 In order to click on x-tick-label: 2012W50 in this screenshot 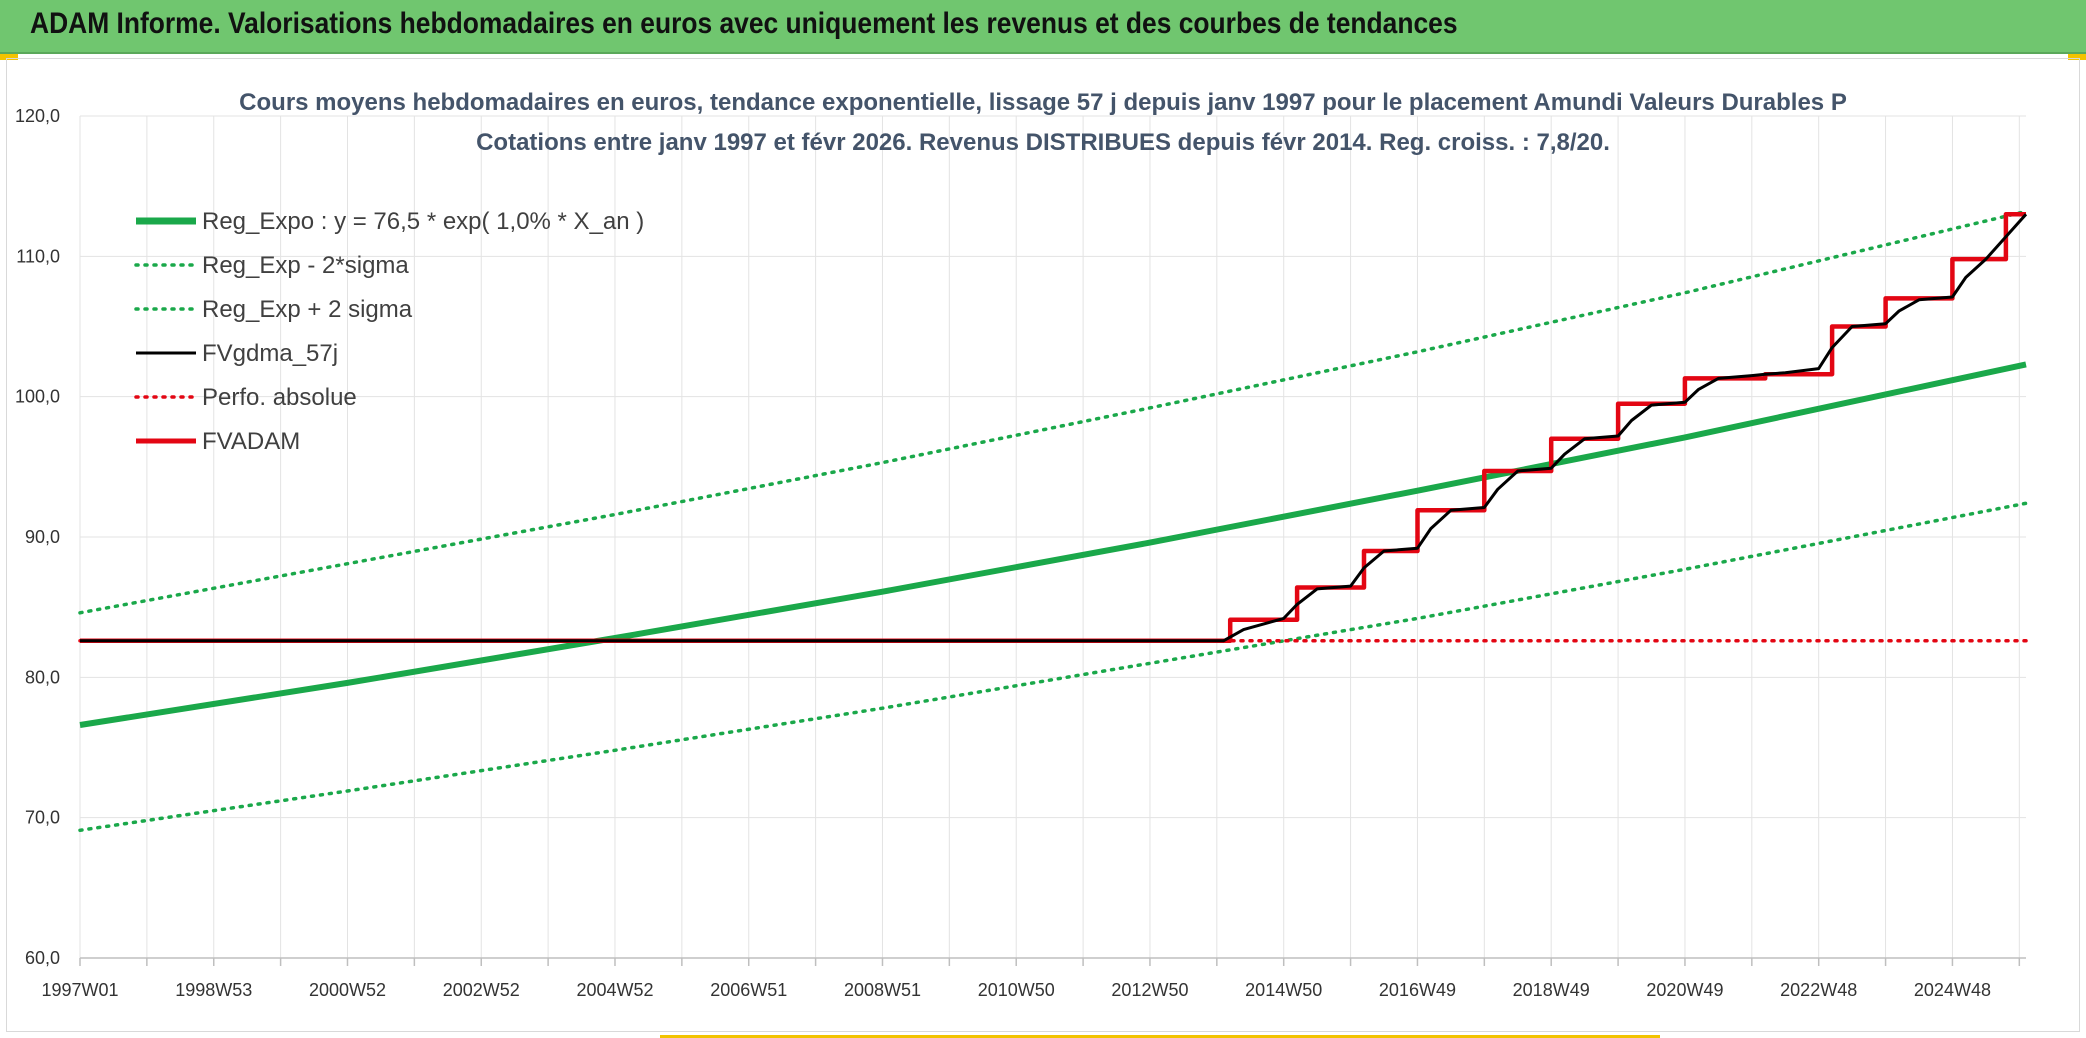, I will do `click(1149, 990)`.